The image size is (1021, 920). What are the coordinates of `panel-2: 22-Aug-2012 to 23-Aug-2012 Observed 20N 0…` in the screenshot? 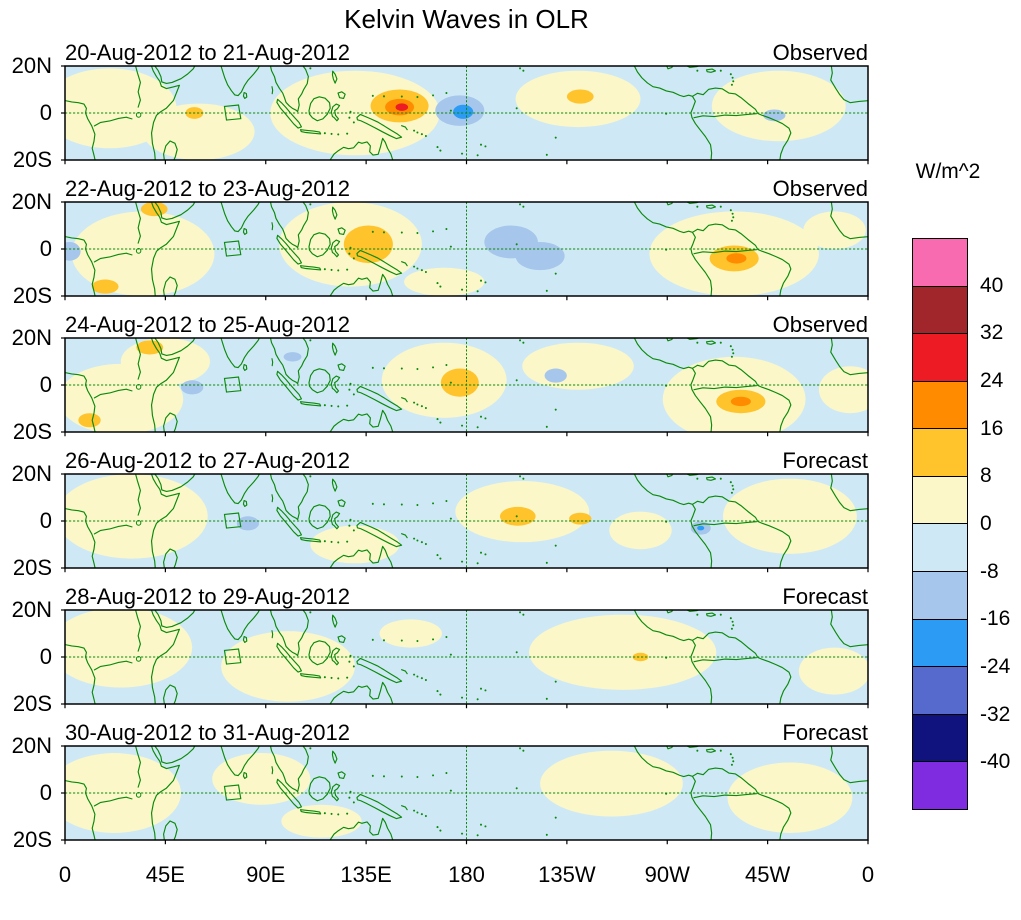 It's located at (434, 241).